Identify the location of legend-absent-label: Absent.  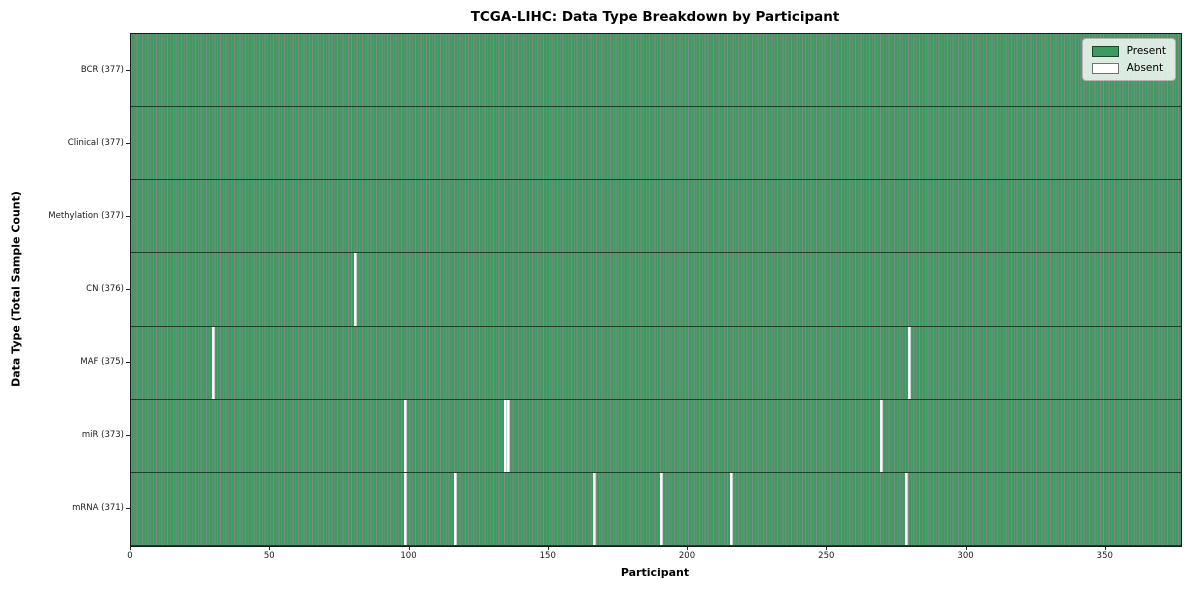
(1145, 68).